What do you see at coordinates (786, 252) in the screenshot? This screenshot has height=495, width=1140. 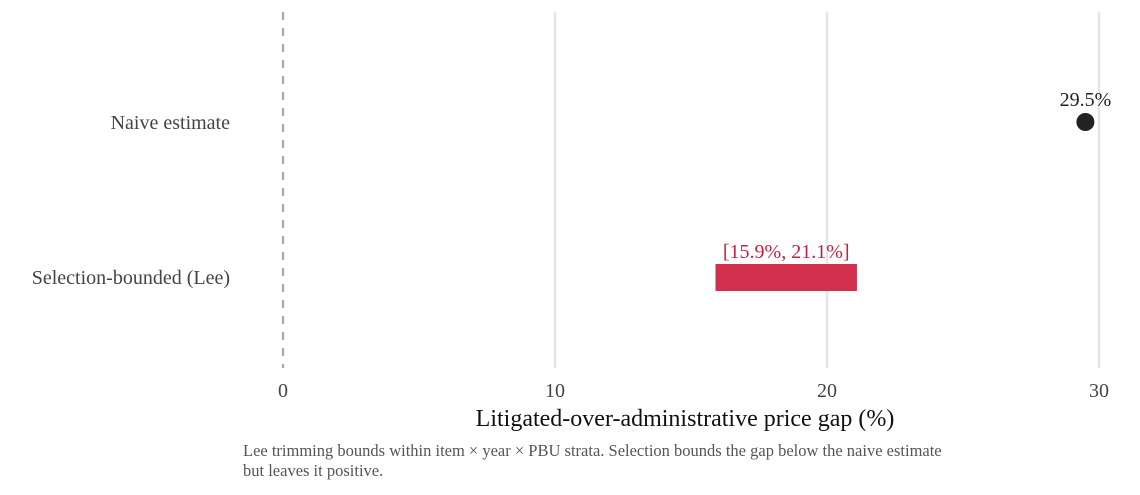 I see `interval-label: [15.9%, 21.1%]` at bounding box center [786, 252].